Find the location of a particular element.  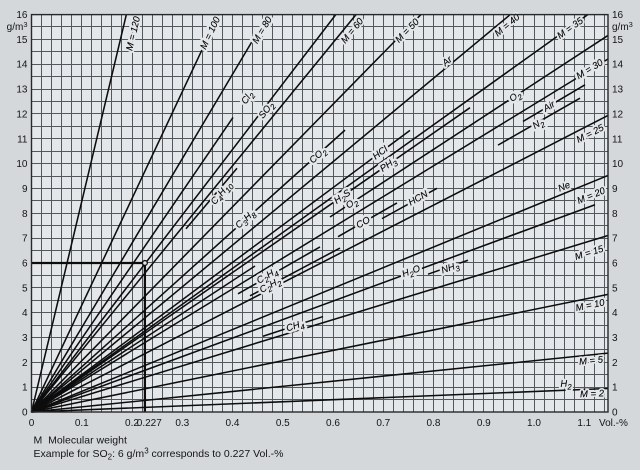

svg-text: 0.2 is located at coordinates (132, 423).